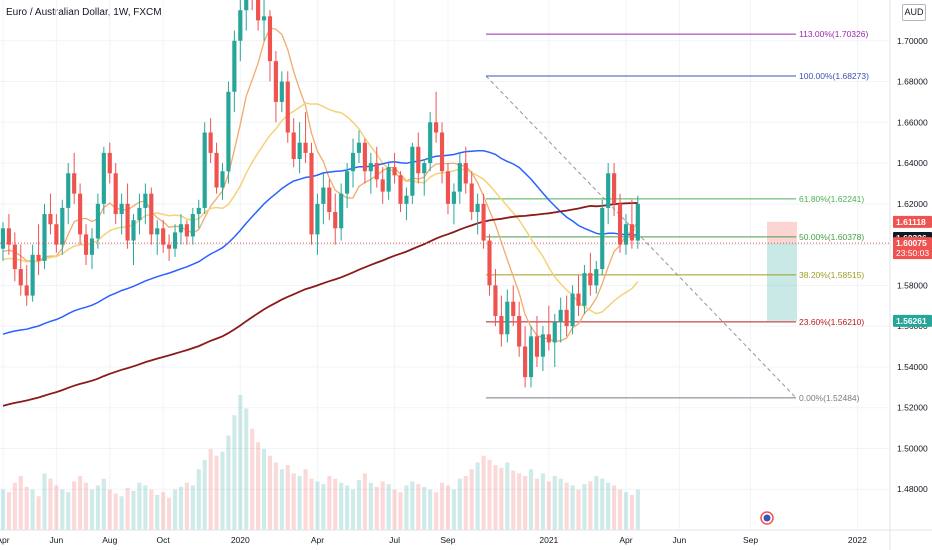 The width and height of the screenshot is (932, 550). I want to click on y-tick-label: 1.68000, so click(912, 82).